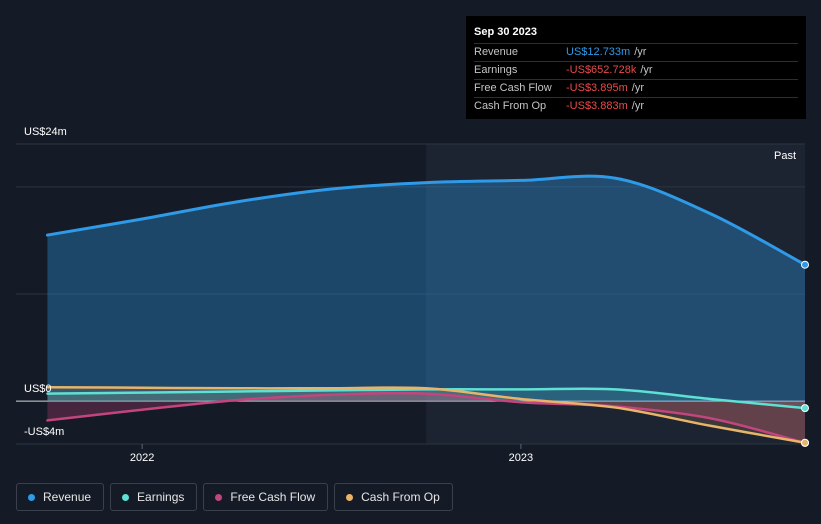 The height and width of the screenshot is (524, 821). I want to click on tooltip-value: -US$3.883m, so click(597, 106).